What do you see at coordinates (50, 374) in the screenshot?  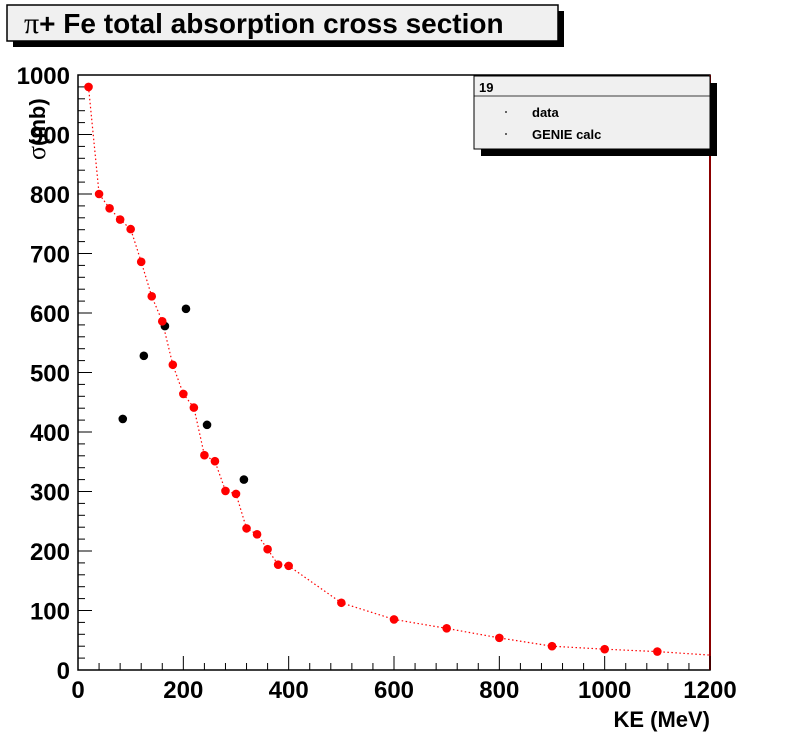 I see `y-tick-label: 500` at bounding box center [50, 374].